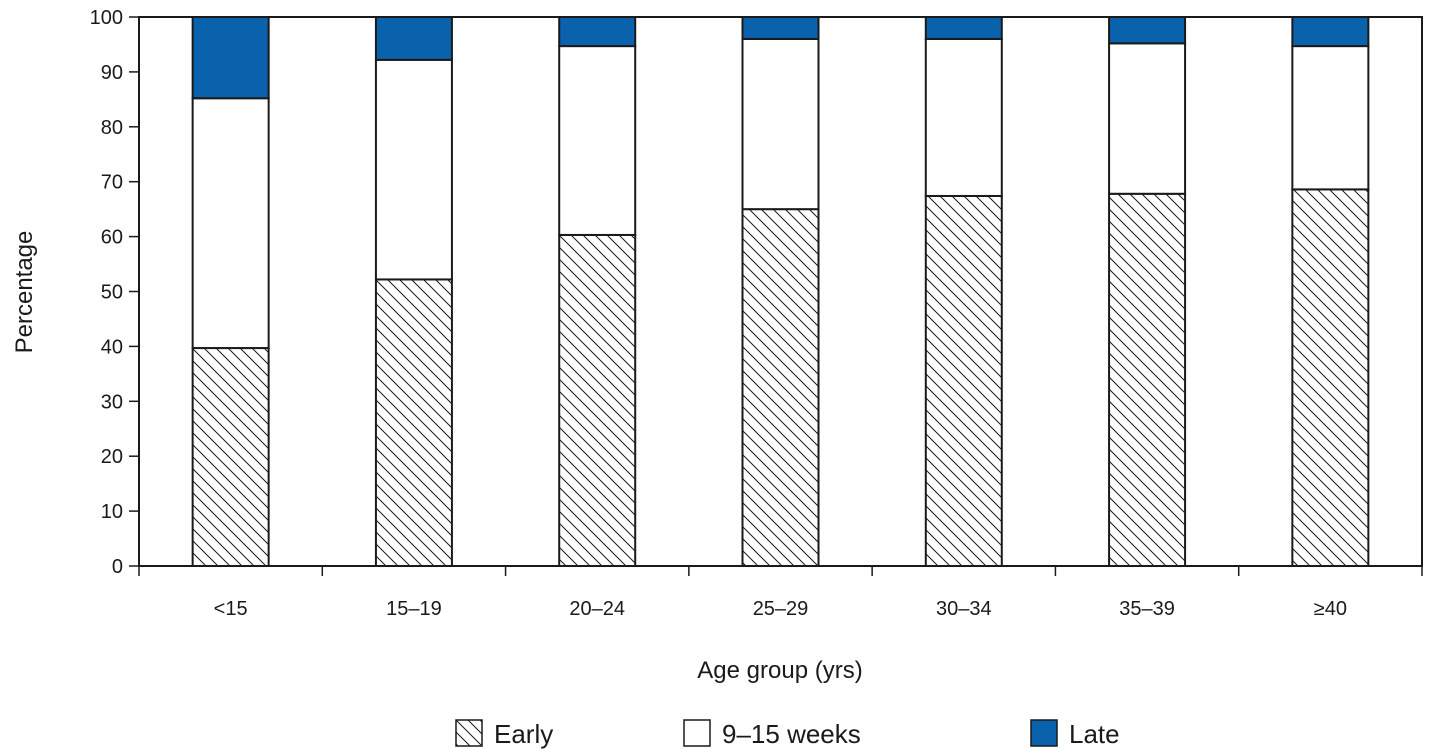 The image size is (1452, 749). Describe the element at coordinates (24, 292) in the screenshot. I see `y-axis-title: Percentage` at that location.